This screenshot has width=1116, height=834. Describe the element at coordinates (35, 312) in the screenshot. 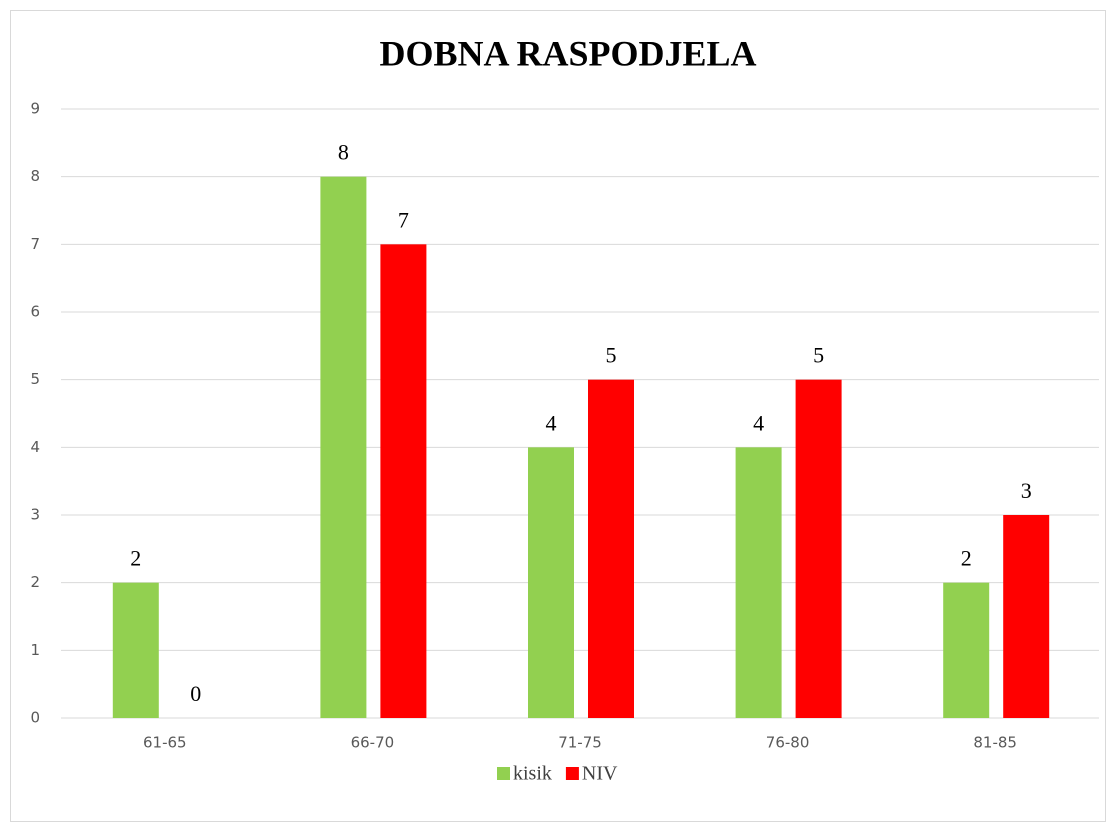

I see `y-tick-label: 6` at that location.